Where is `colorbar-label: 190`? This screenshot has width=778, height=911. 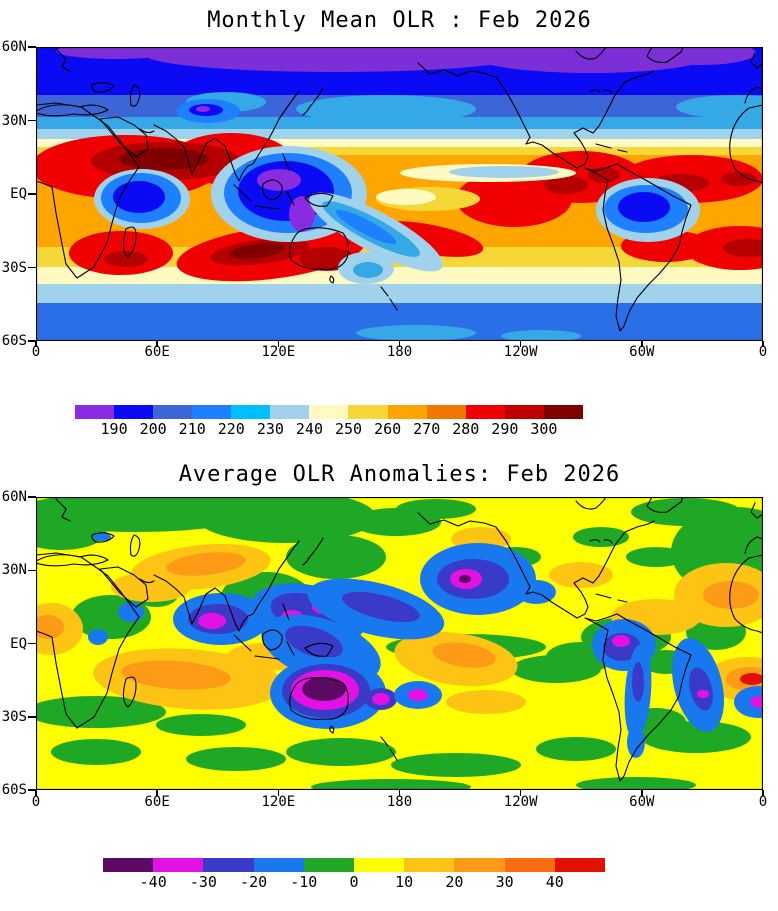
colorbar-label: 190 is located at coordinates (114, 429).